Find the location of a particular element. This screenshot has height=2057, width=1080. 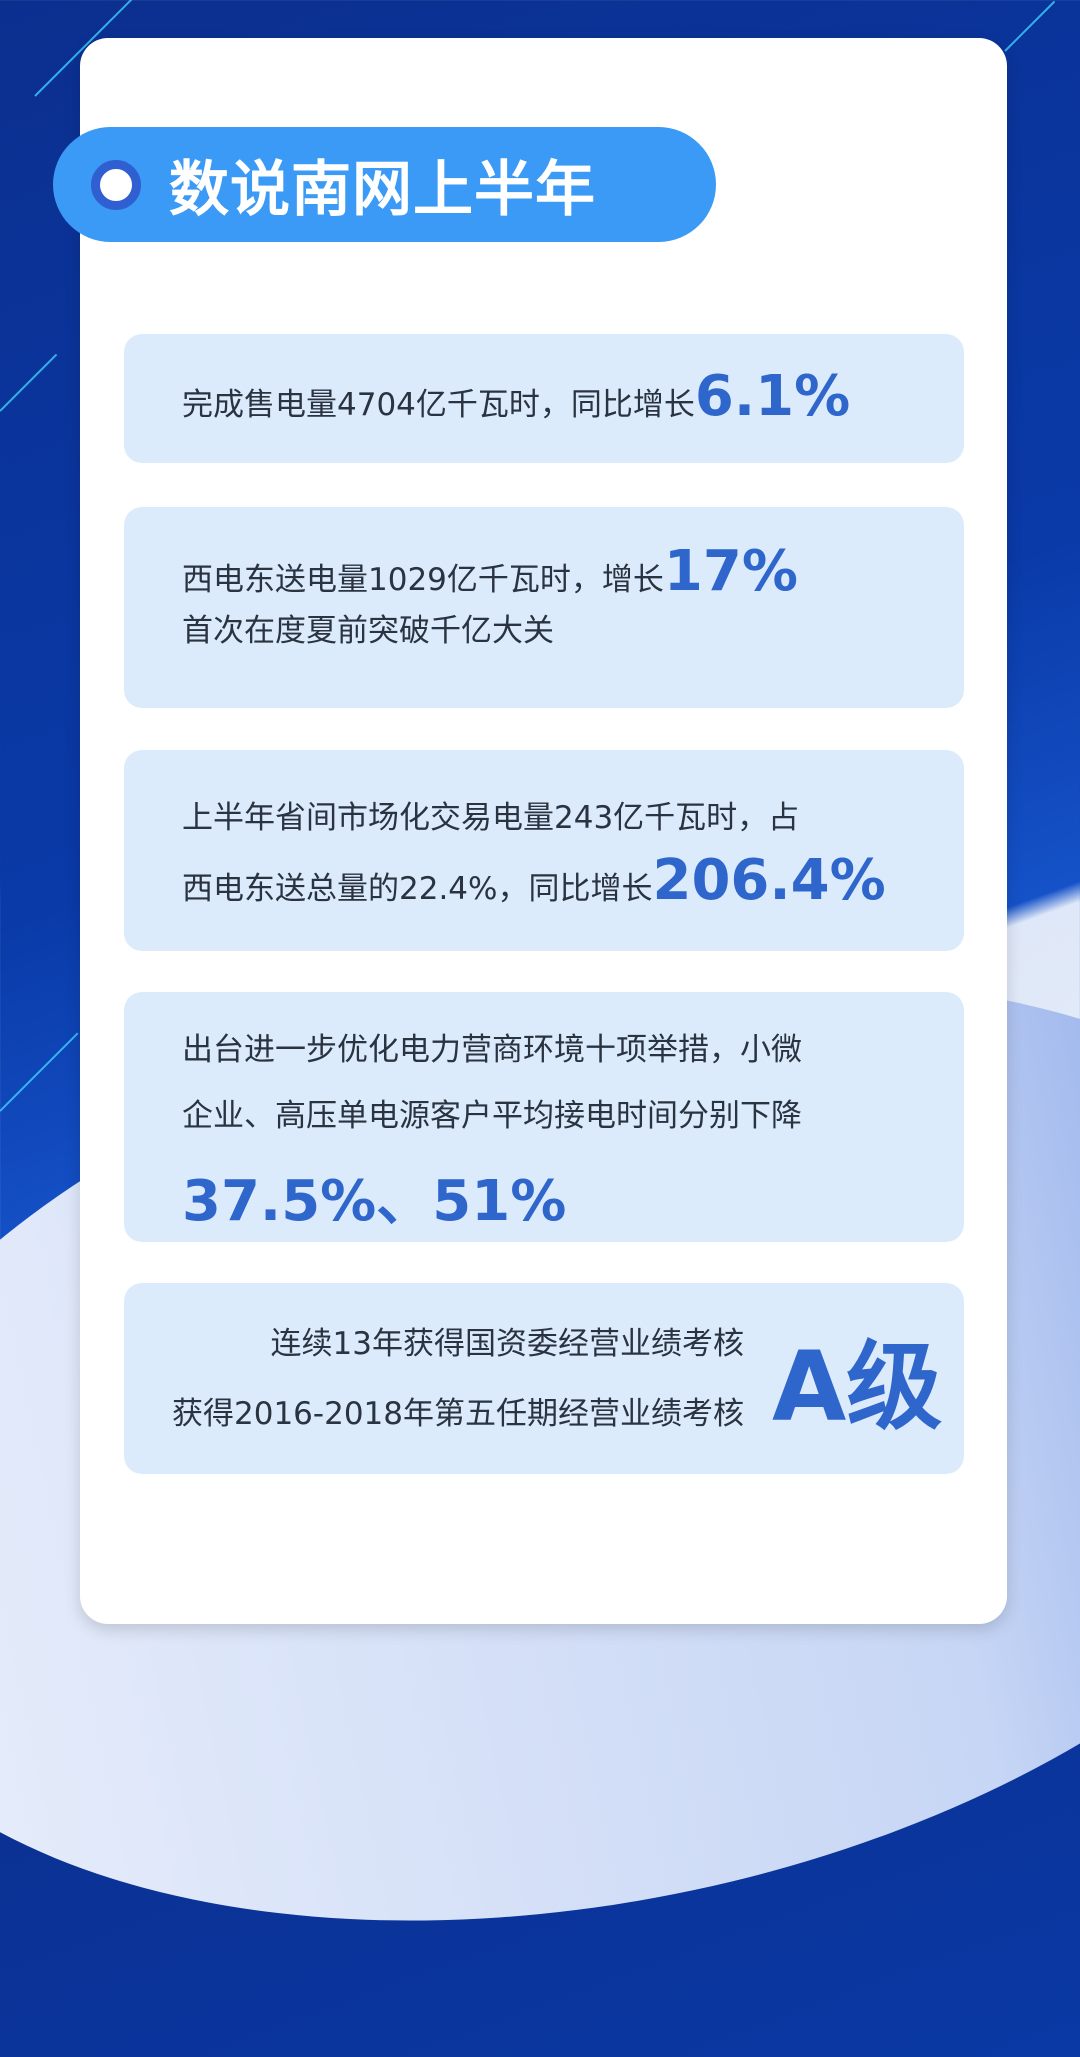

stat-highlight: 37.5%、51% is located at coordinates (374, 1201).